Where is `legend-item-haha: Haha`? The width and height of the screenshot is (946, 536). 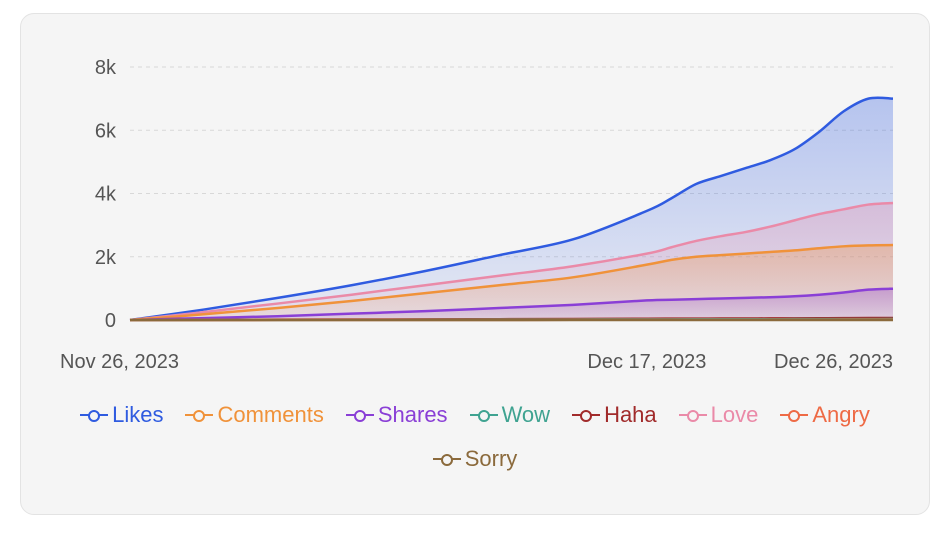 legend-item-haha: Haha is located at coordinates (614, 415).